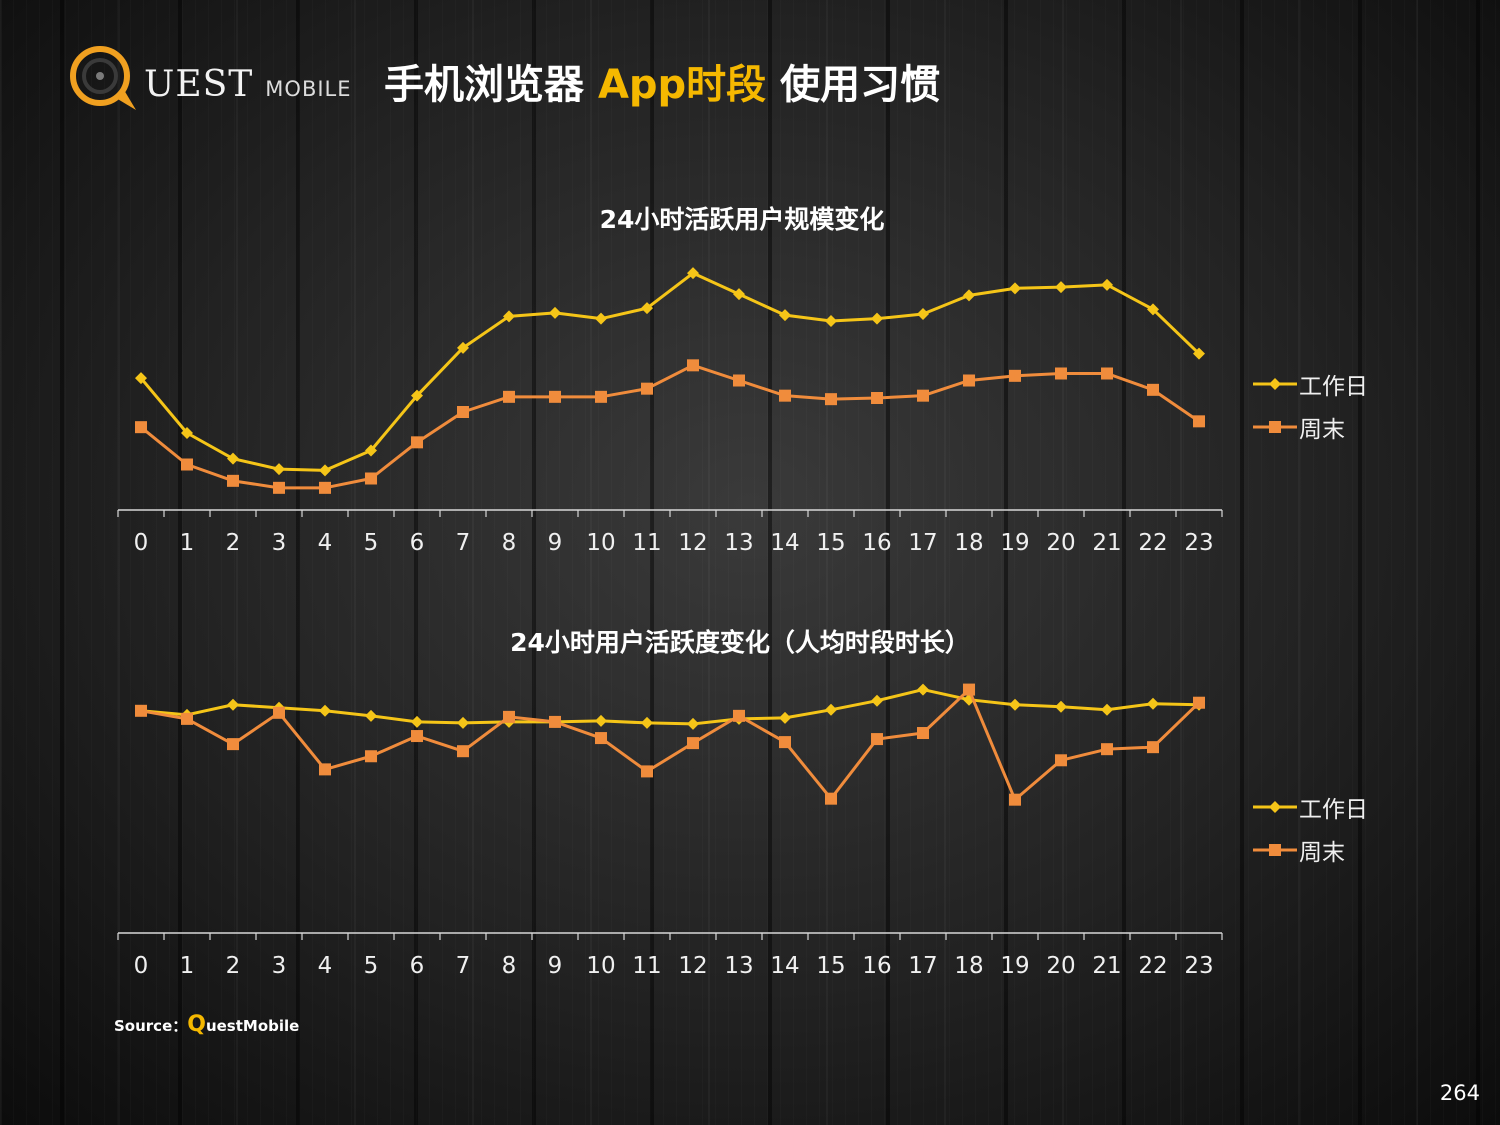  I want to click on chart1-legend: 工作日 周末, so click(1310, 405).